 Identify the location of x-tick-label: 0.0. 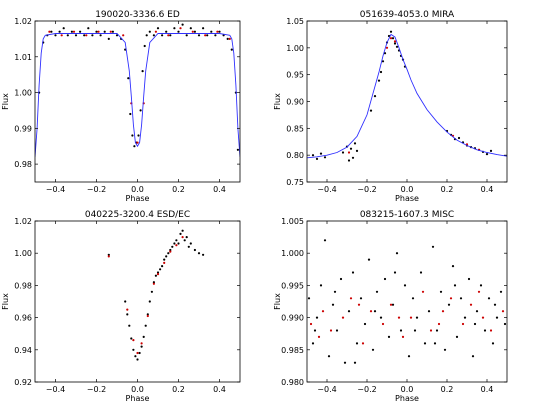
(137, 389).